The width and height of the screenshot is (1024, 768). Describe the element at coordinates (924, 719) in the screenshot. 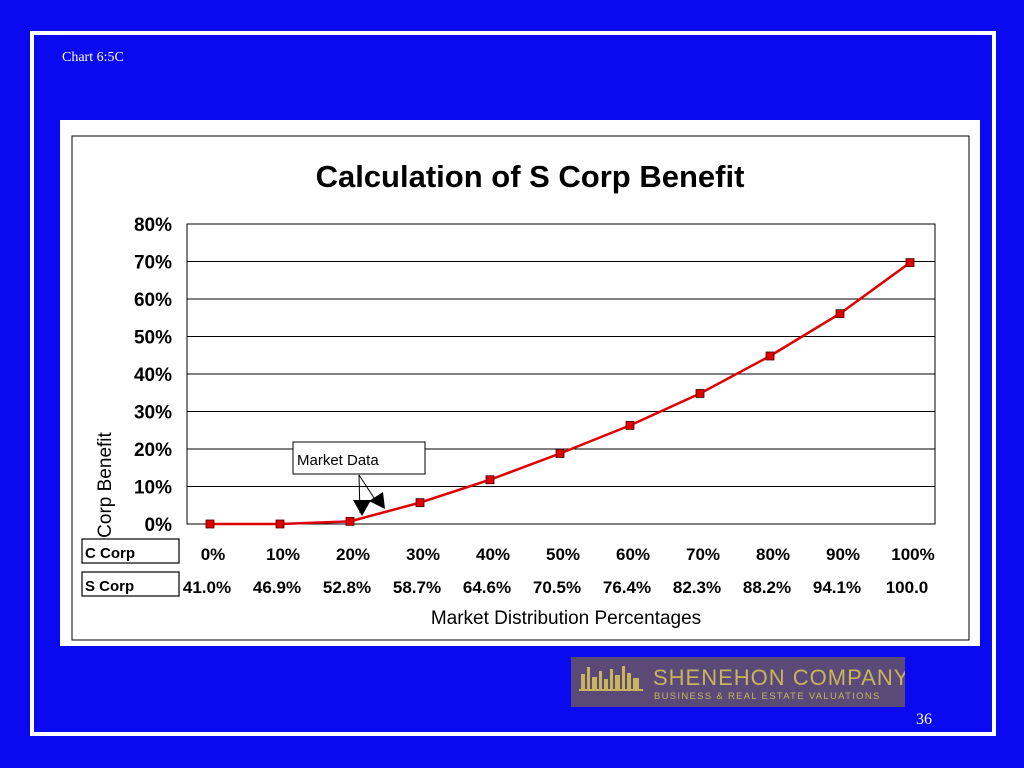

I see `page-number: 36` at that location.